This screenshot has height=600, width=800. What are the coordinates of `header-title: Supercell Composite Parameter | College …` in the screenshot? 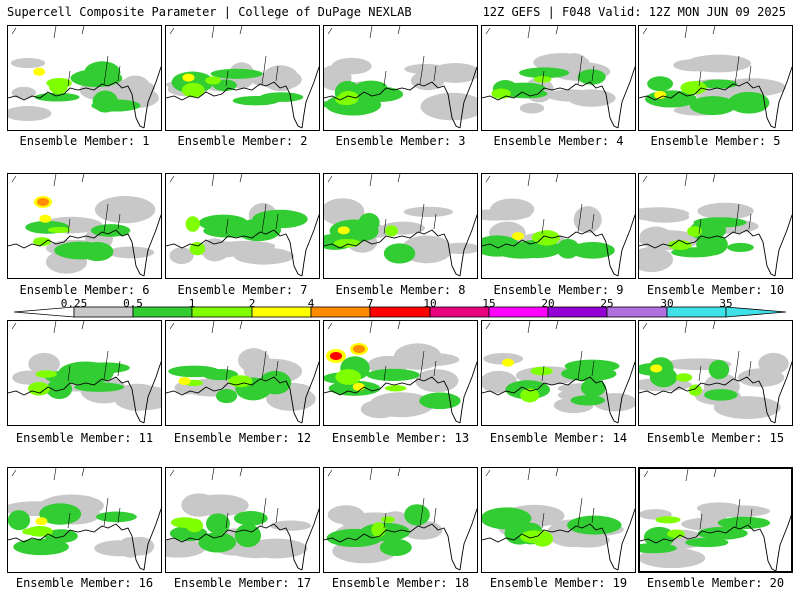 It's located at (209, 12).